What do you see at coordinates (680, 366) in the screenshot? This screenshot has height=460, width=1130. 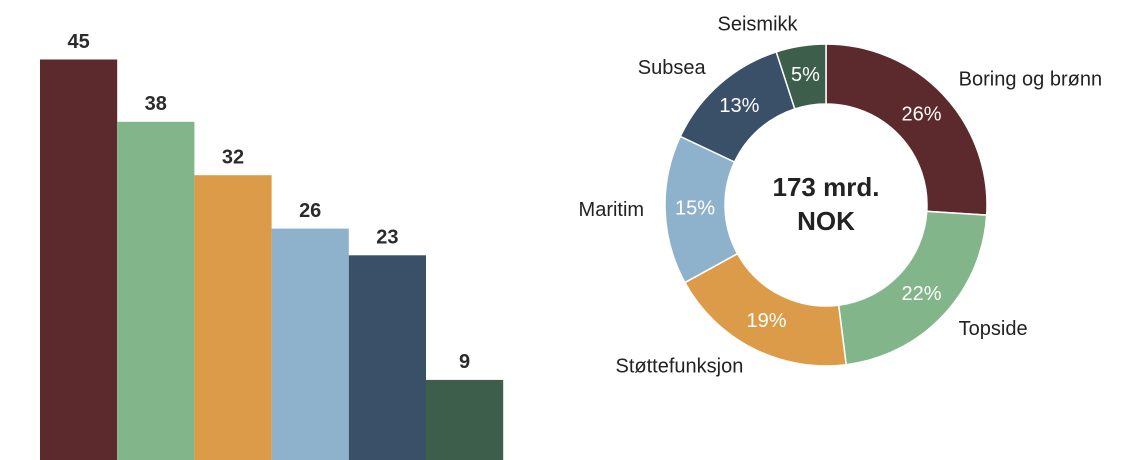 I see `segment-label: Støttefunksjon` at bounding box center [680, 366].